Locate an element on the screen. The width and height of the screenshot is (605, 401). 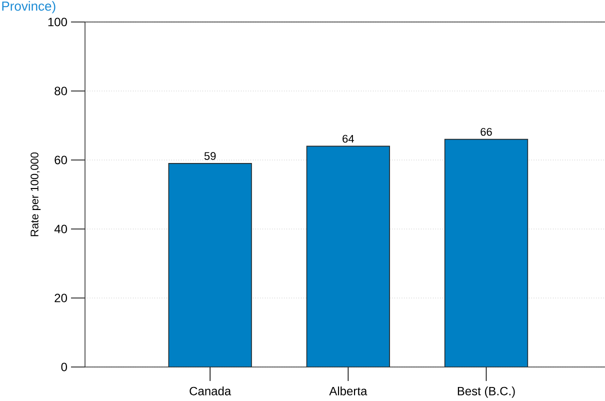
y-axis-title: Rate per 100,000 is located at coordinates (35, 194).